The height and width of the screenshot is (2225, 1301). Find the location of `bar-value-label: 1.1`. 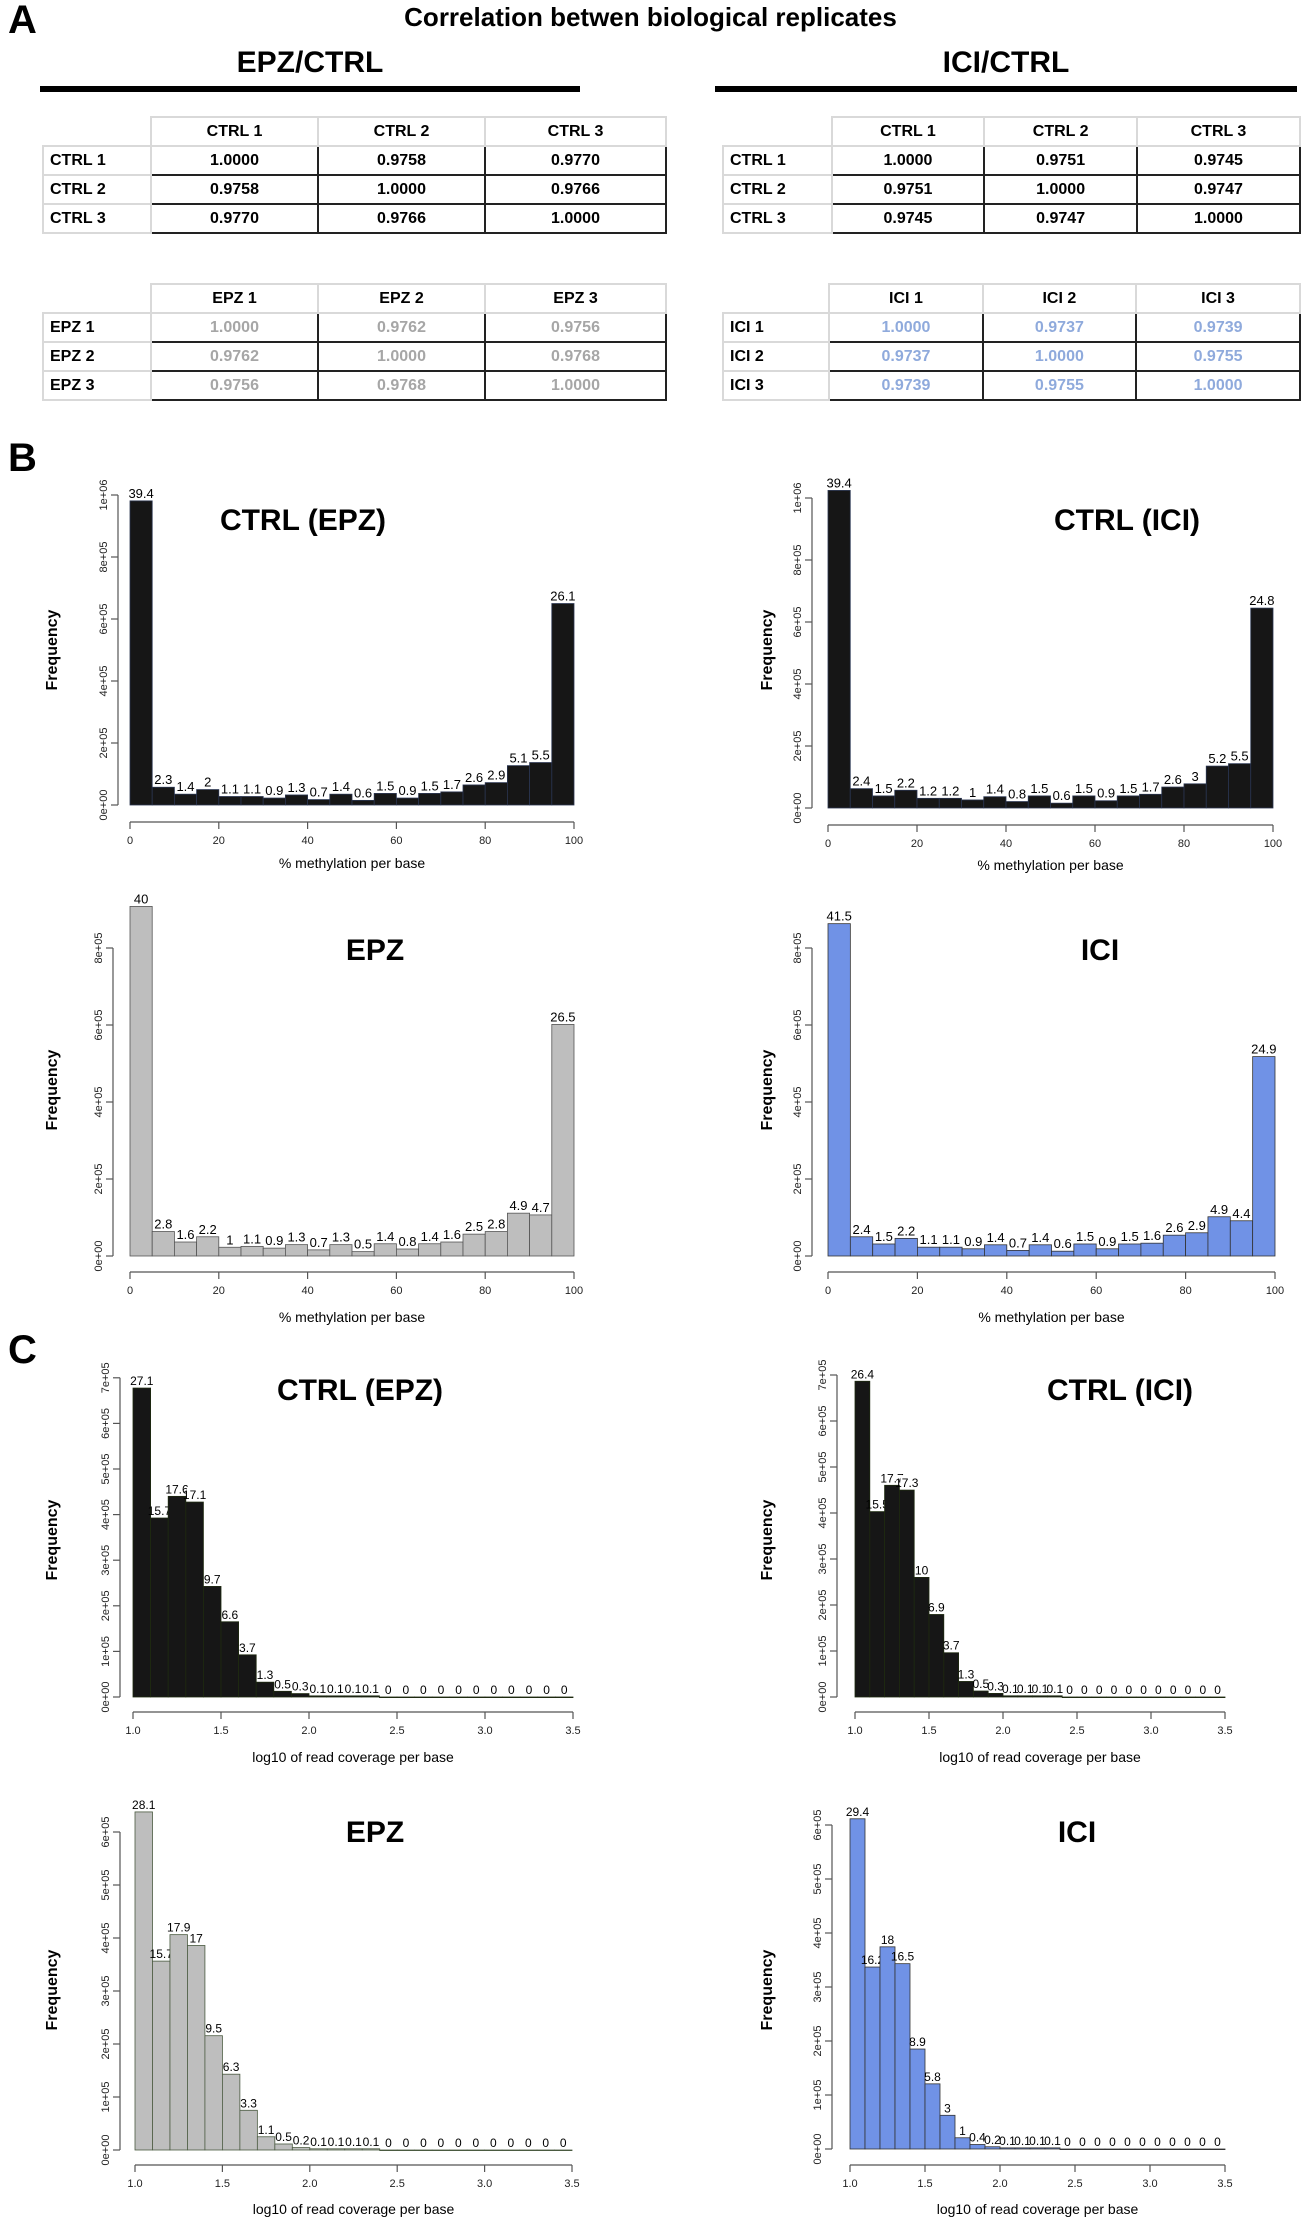

bar-value-label: 1.1 is located at coordinates (266, 2130).